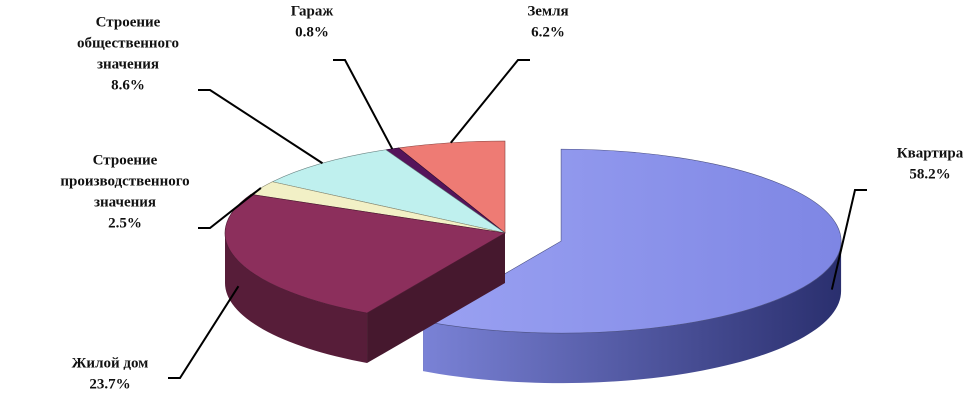  Describe the element at coordinates (388, 191) in the screenshot. I see `slice-top-obshch` at that location.